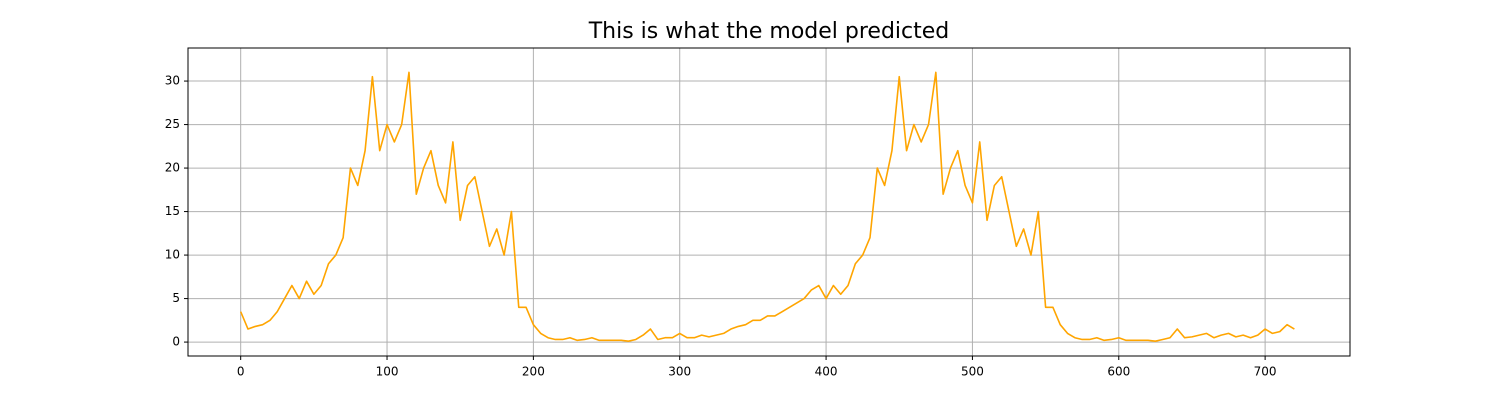 The height and width of the screenshot is (400, 1500). Describe the element at coordinates (1265, 372) in the screenshot. I see `x-tick-label: 700` at that location.